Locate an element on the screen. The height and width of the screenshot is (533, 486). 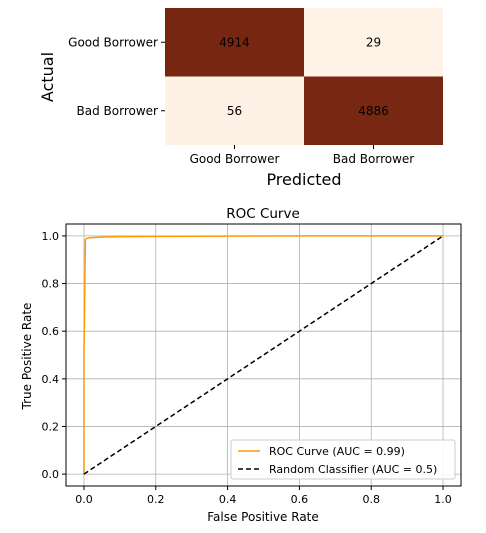
roc-ylabel: True Positive Rate is located at coordinates (27, 357).